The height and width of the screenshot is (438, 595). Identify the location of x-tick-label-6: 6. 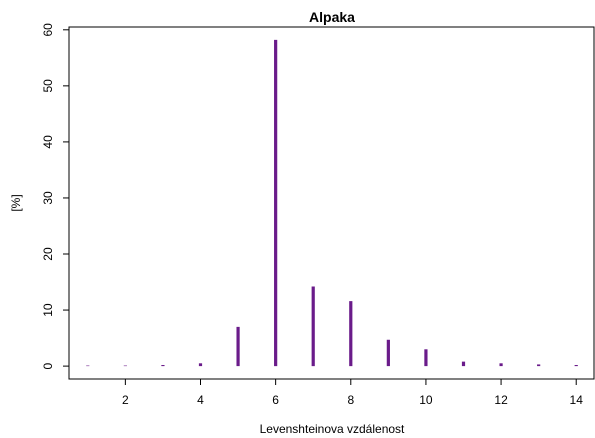
(275, 400).